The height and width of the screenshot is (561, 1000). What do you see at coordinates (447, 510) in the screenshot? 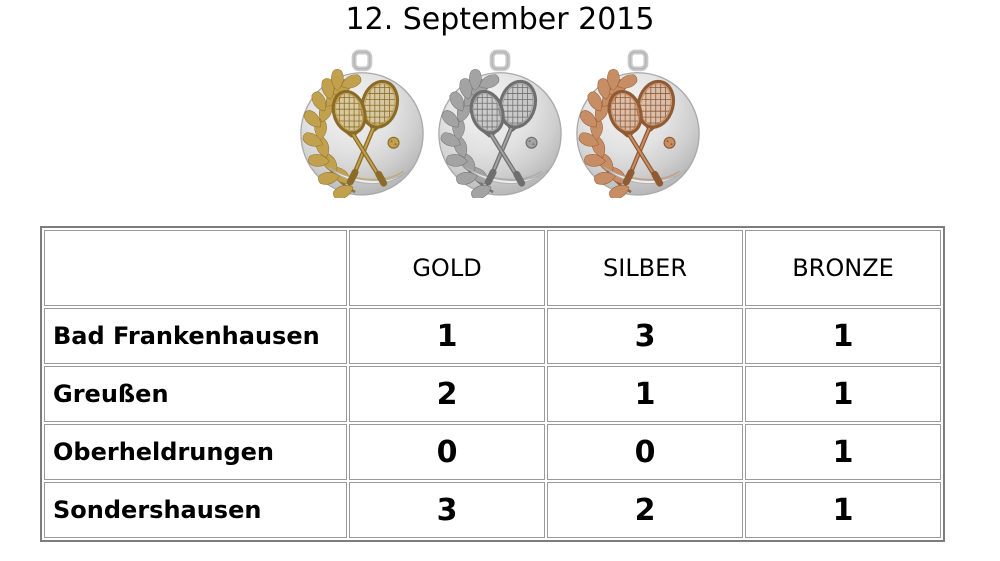
I see `gold-count-cell: 3` at bounding box center [447, 510].